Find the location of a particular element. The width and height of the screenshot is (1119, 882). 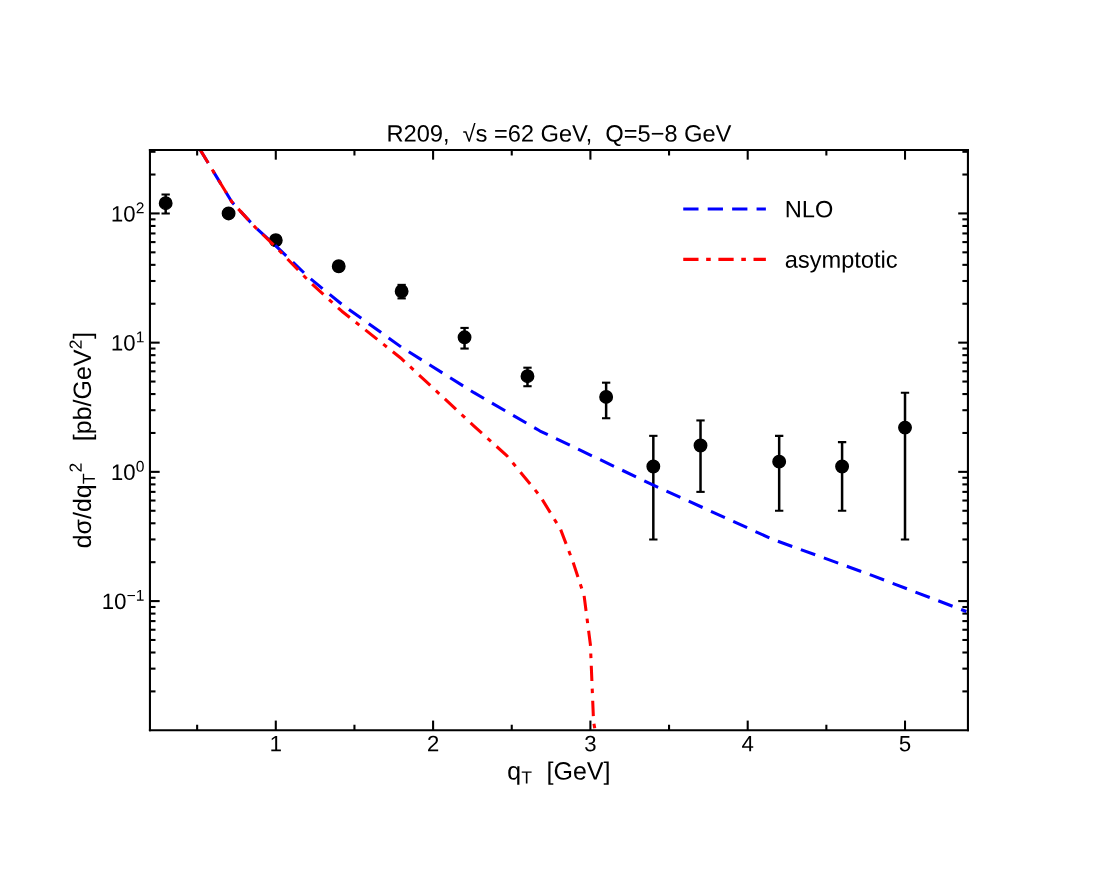

legend-label: NLO is located at coordinates (809, 209).